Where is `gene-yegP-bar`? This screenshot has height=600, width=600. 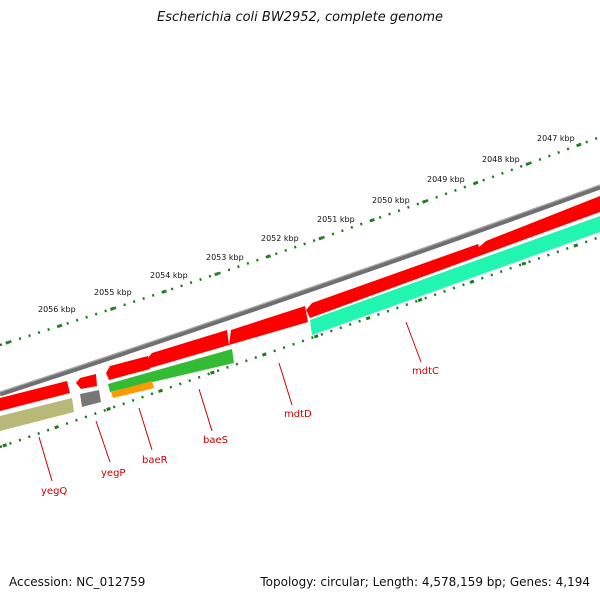
gene-yegP-bar is located at coordinates (90, 398).